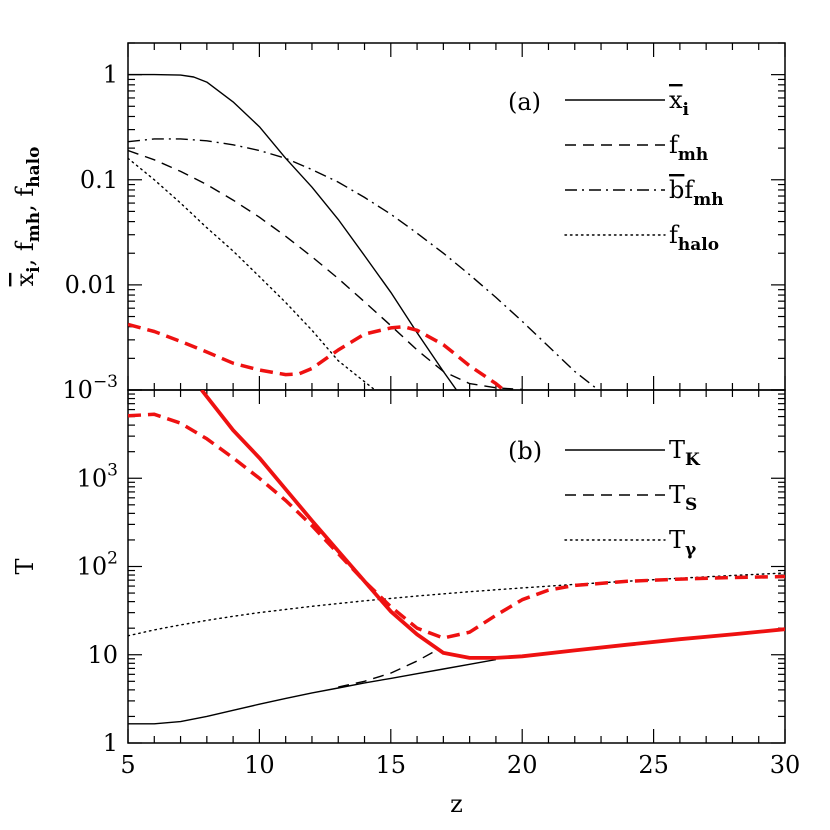 This screenshot has height=830, width=830. Describe the element at coordinates (683, 498) in the screenshot. I see `legend-label-TS: TS` at that location.